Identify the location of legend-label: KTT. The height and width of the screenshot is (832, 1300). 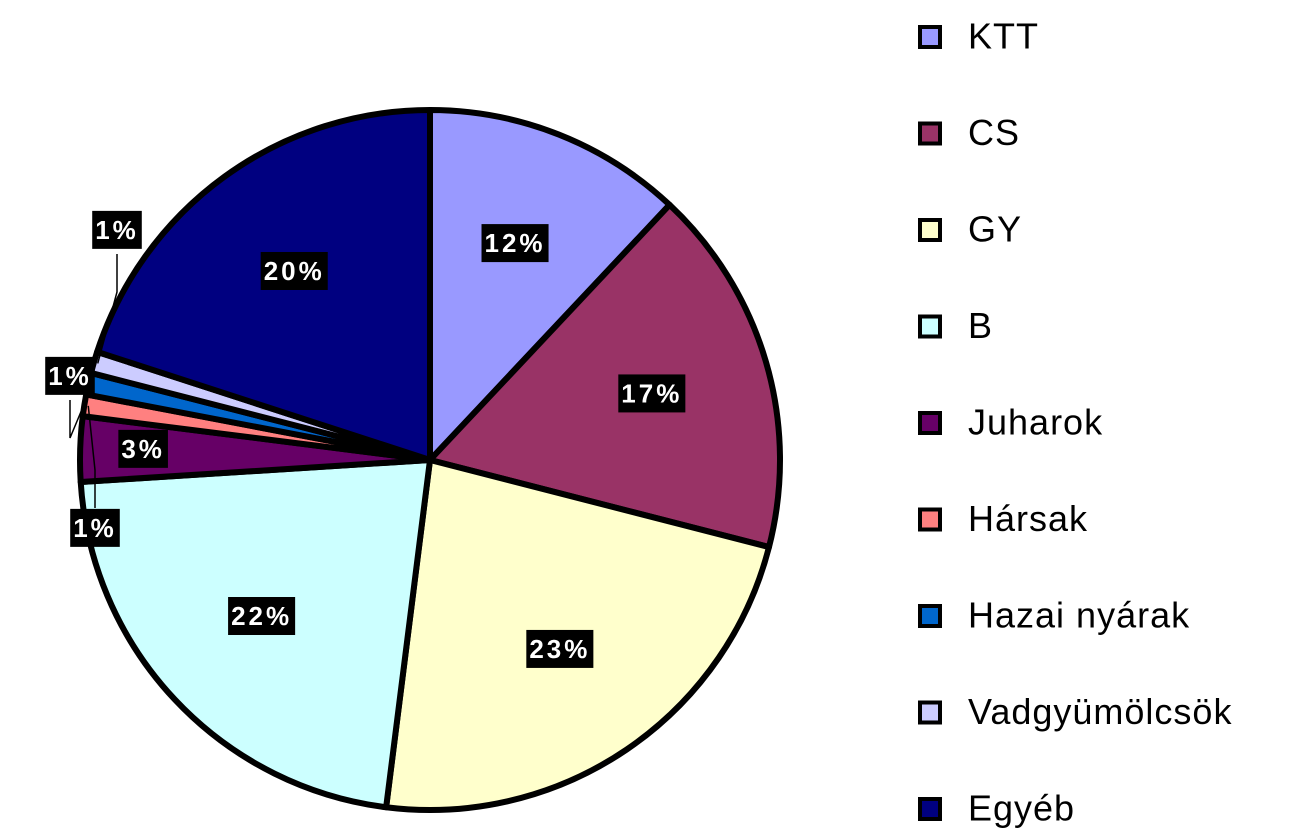
(1003, 36).